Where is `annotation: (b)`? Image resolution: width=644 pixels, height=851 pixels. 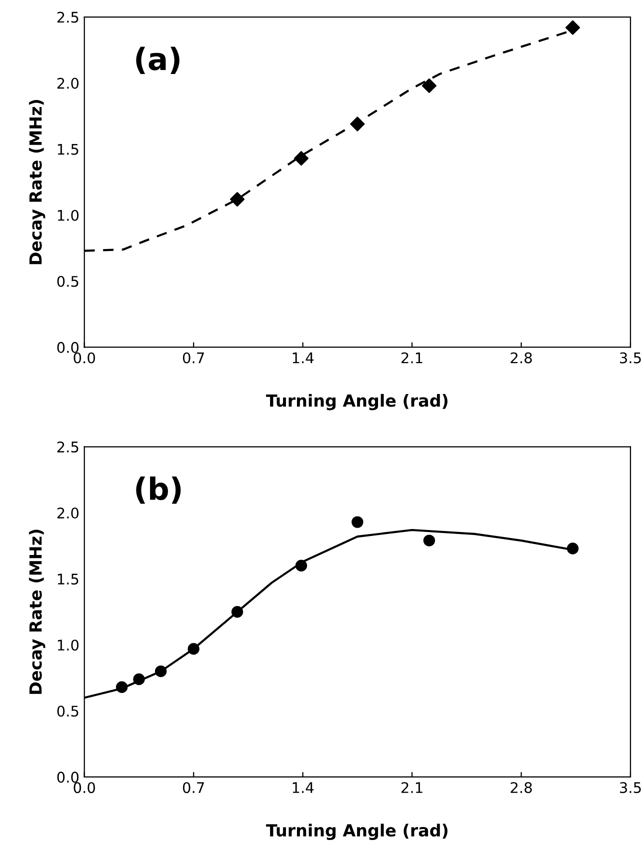
annotation: (b) is located at coordinates (158, 490).